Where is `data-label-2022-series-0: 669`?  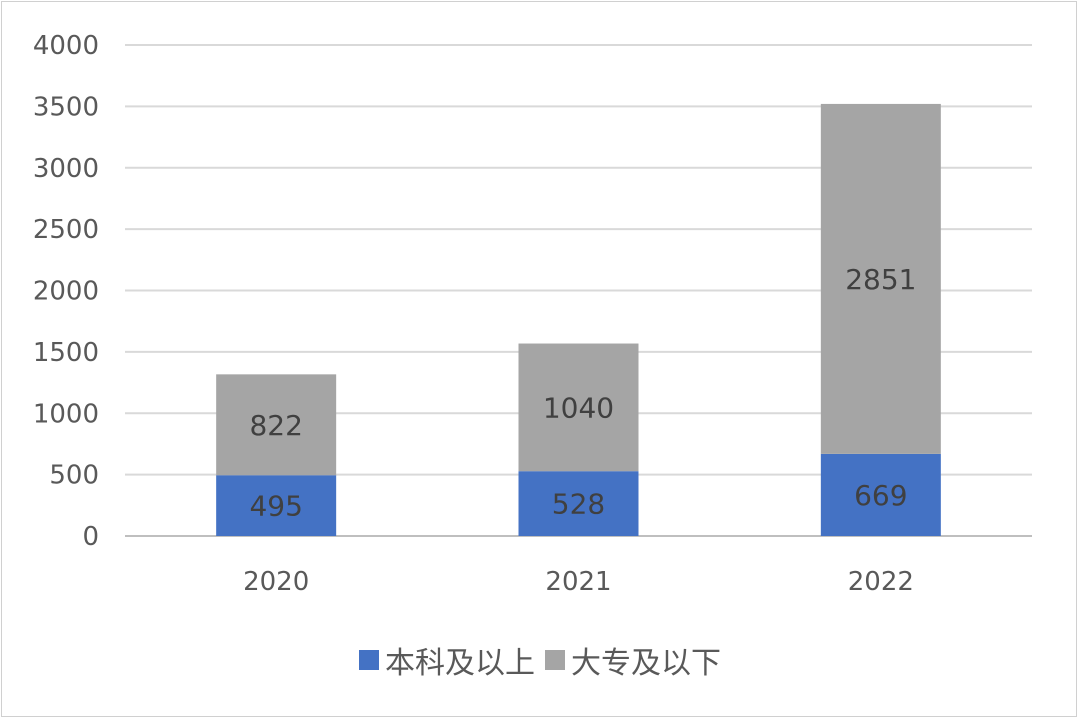 data-label-2022-series-0: 669 is located at coordinates (880, 495).